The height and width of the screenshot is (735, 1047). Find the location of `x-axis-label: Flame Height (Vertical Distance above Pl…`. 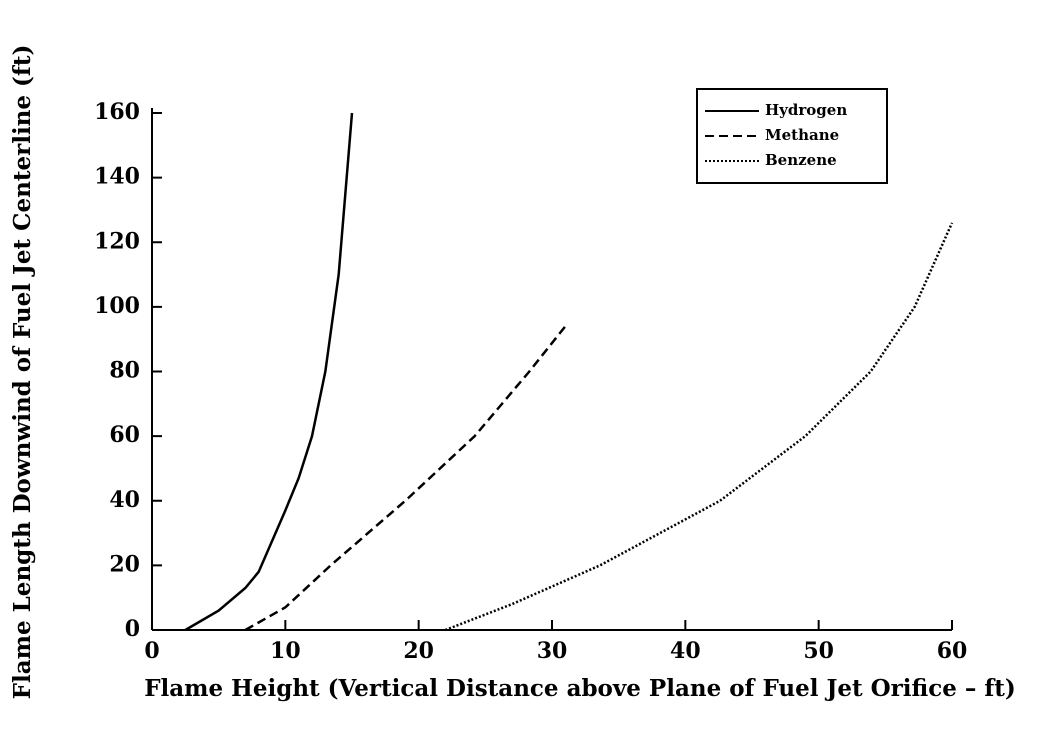

x-axis-label: Flame Height (Vertical Distance above Pl… is located at coordinates (580, 688).